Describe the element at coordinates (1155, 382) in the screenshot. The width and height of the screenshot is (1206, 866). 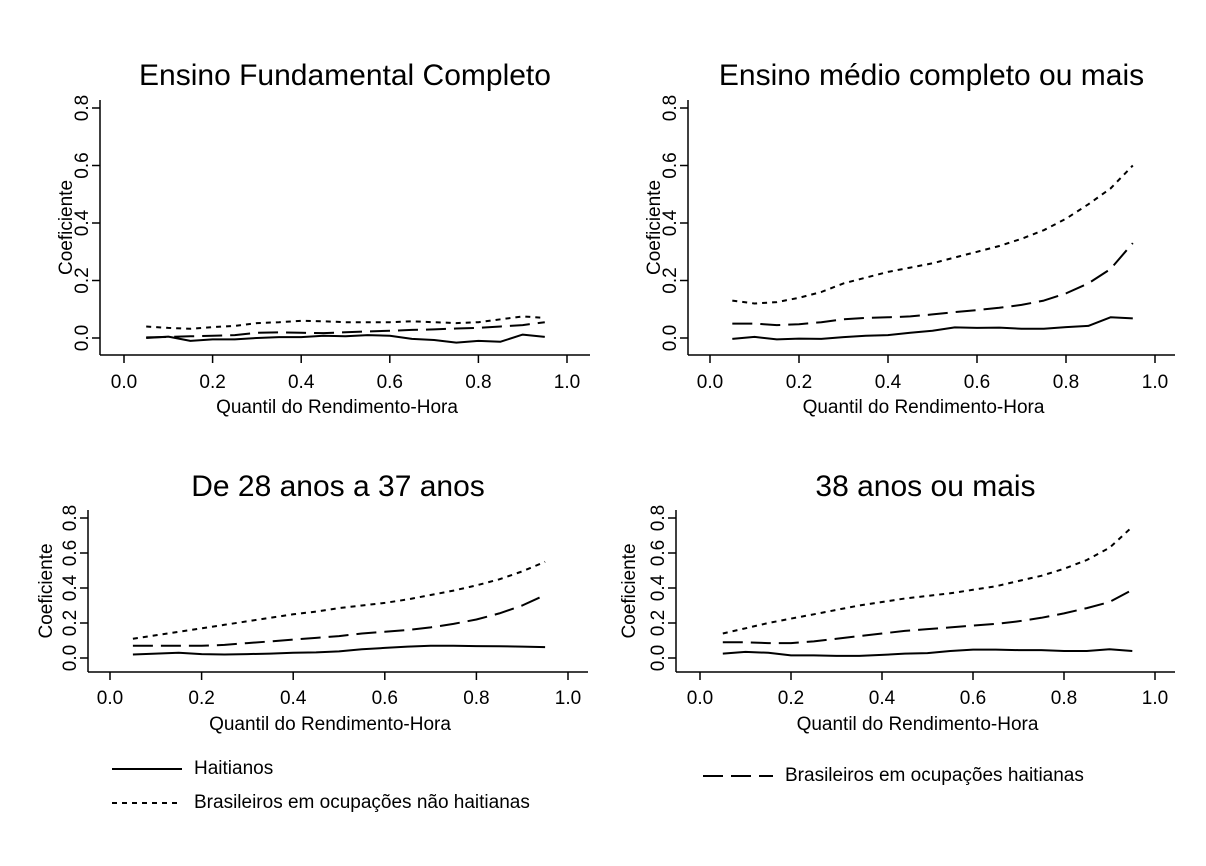
I see `x-tick-label-1-5: 1.0` at that location.